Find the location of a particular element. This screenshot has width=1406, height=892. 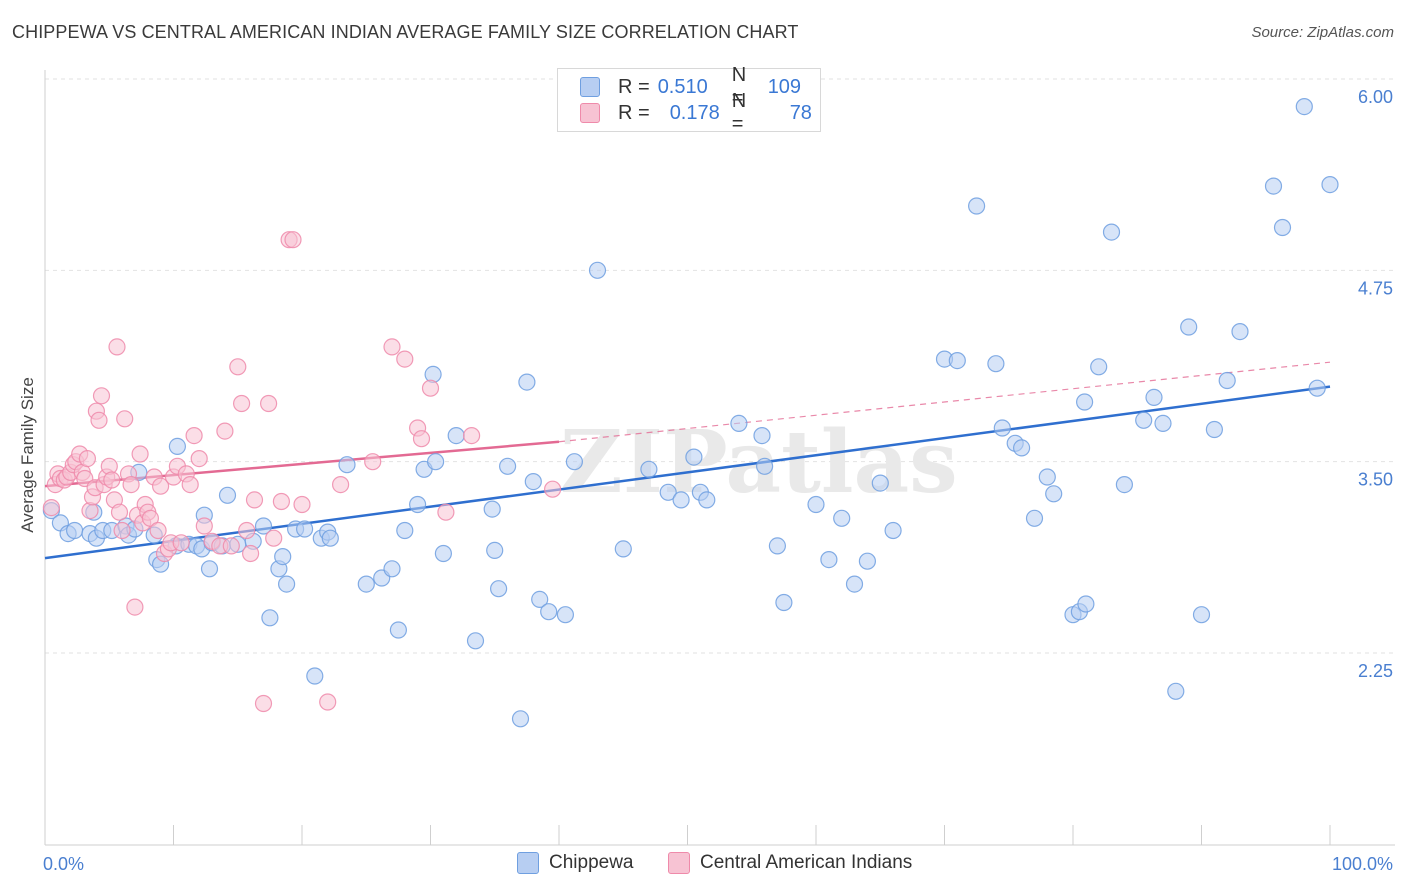

stats-legend: R = 0.510 N = 109 R = 0.178 N = 78 is located at coordinates (689, 99).